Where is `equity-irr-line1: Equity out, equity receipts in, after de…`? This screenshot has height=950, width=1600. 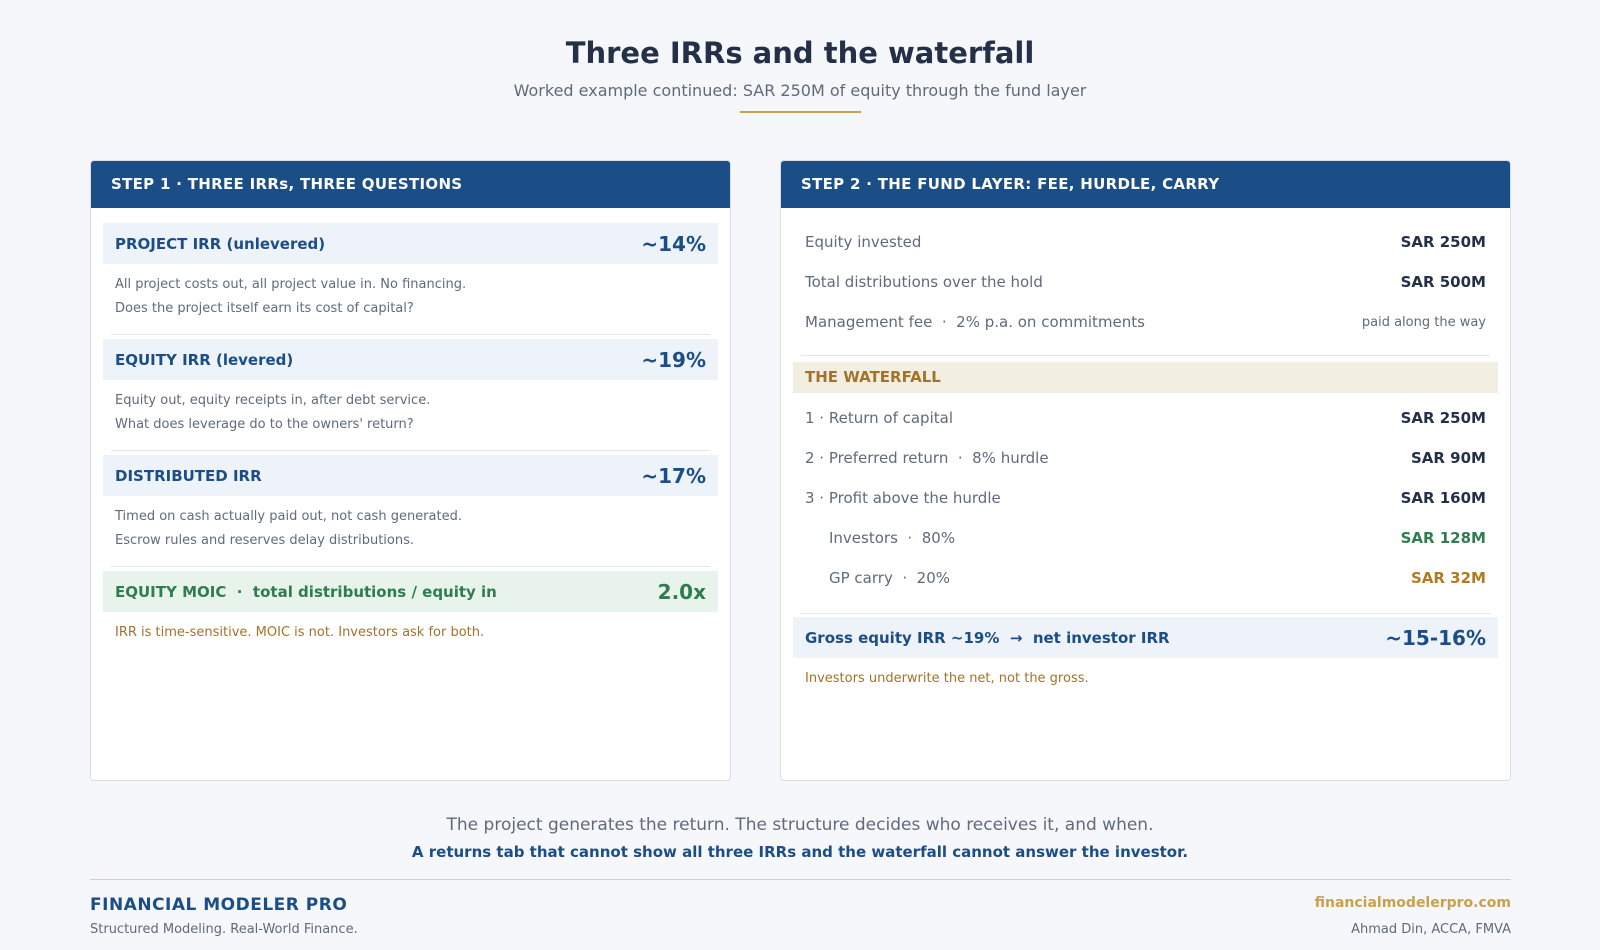
equity-irr-line1: Equity out, equity receipts in, after de… is located at coordinates (273, 400).